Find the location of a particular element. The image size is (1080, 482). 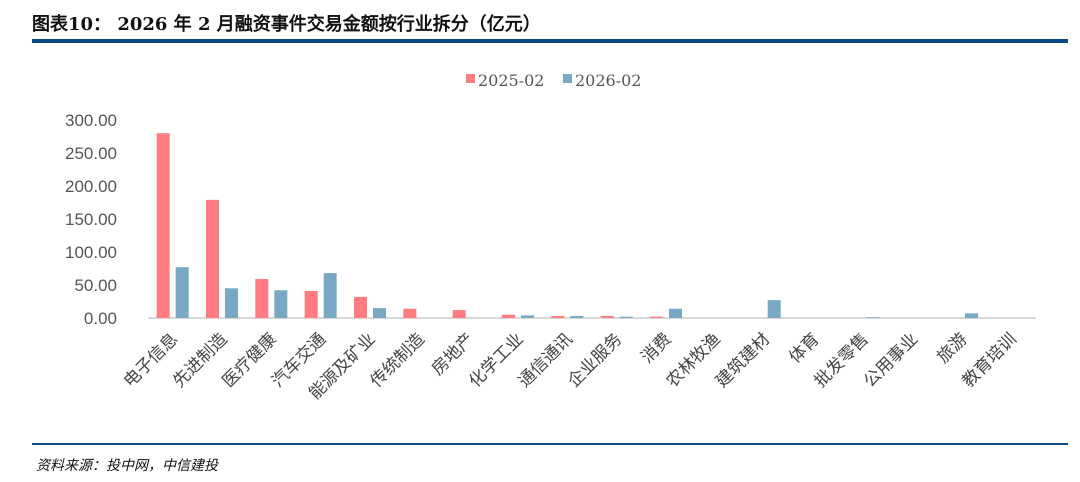

x-tick-label: 传统制造 is located at coordinates (398, 360).